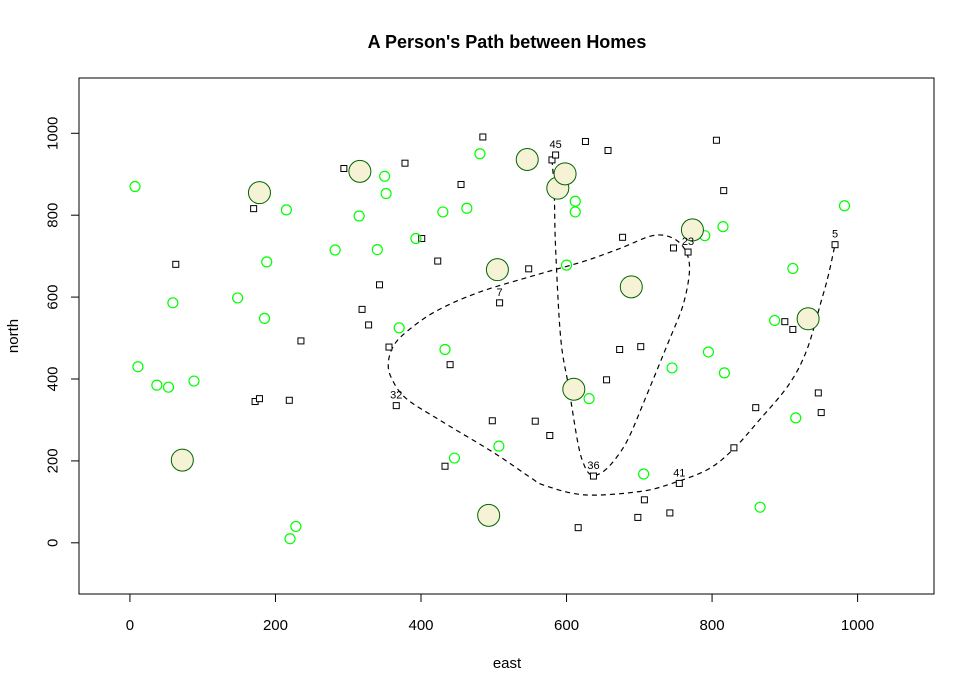 The image size is (975, 692). I want to click on x-tick-label: 1000, so click(857, 625).